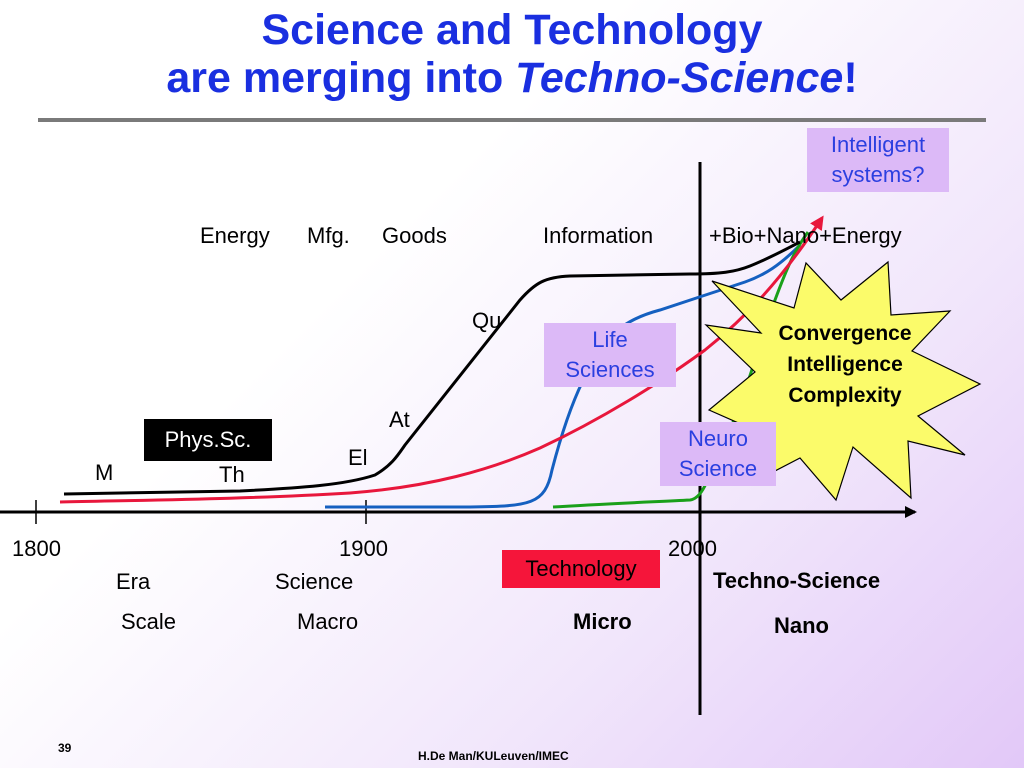 Image resolution: width=1024 pixels, height=768 pixels. I want to click on intelligent-systems-box: Intelligent systems?, so click(878, 160).